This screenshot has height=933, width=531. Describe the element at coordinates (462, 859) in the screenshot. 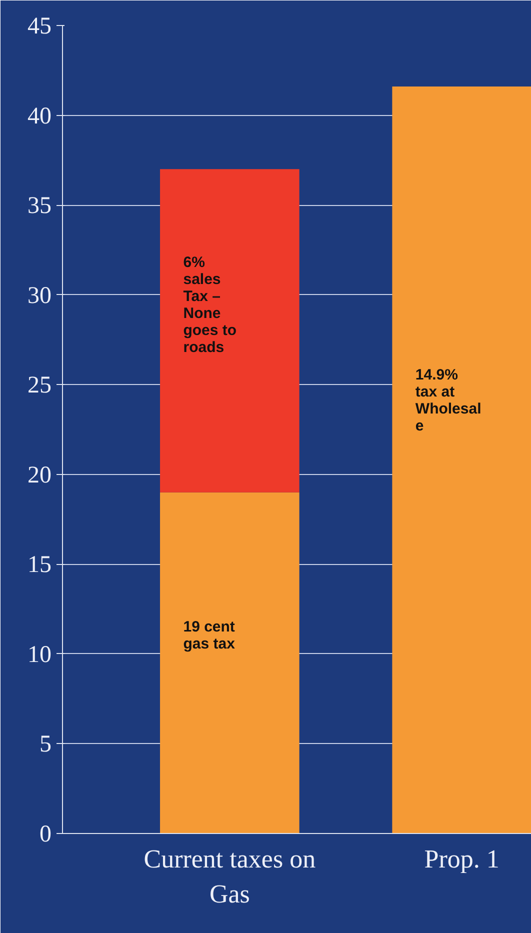

I see `x-tick-label: Prop. 1` at that location.